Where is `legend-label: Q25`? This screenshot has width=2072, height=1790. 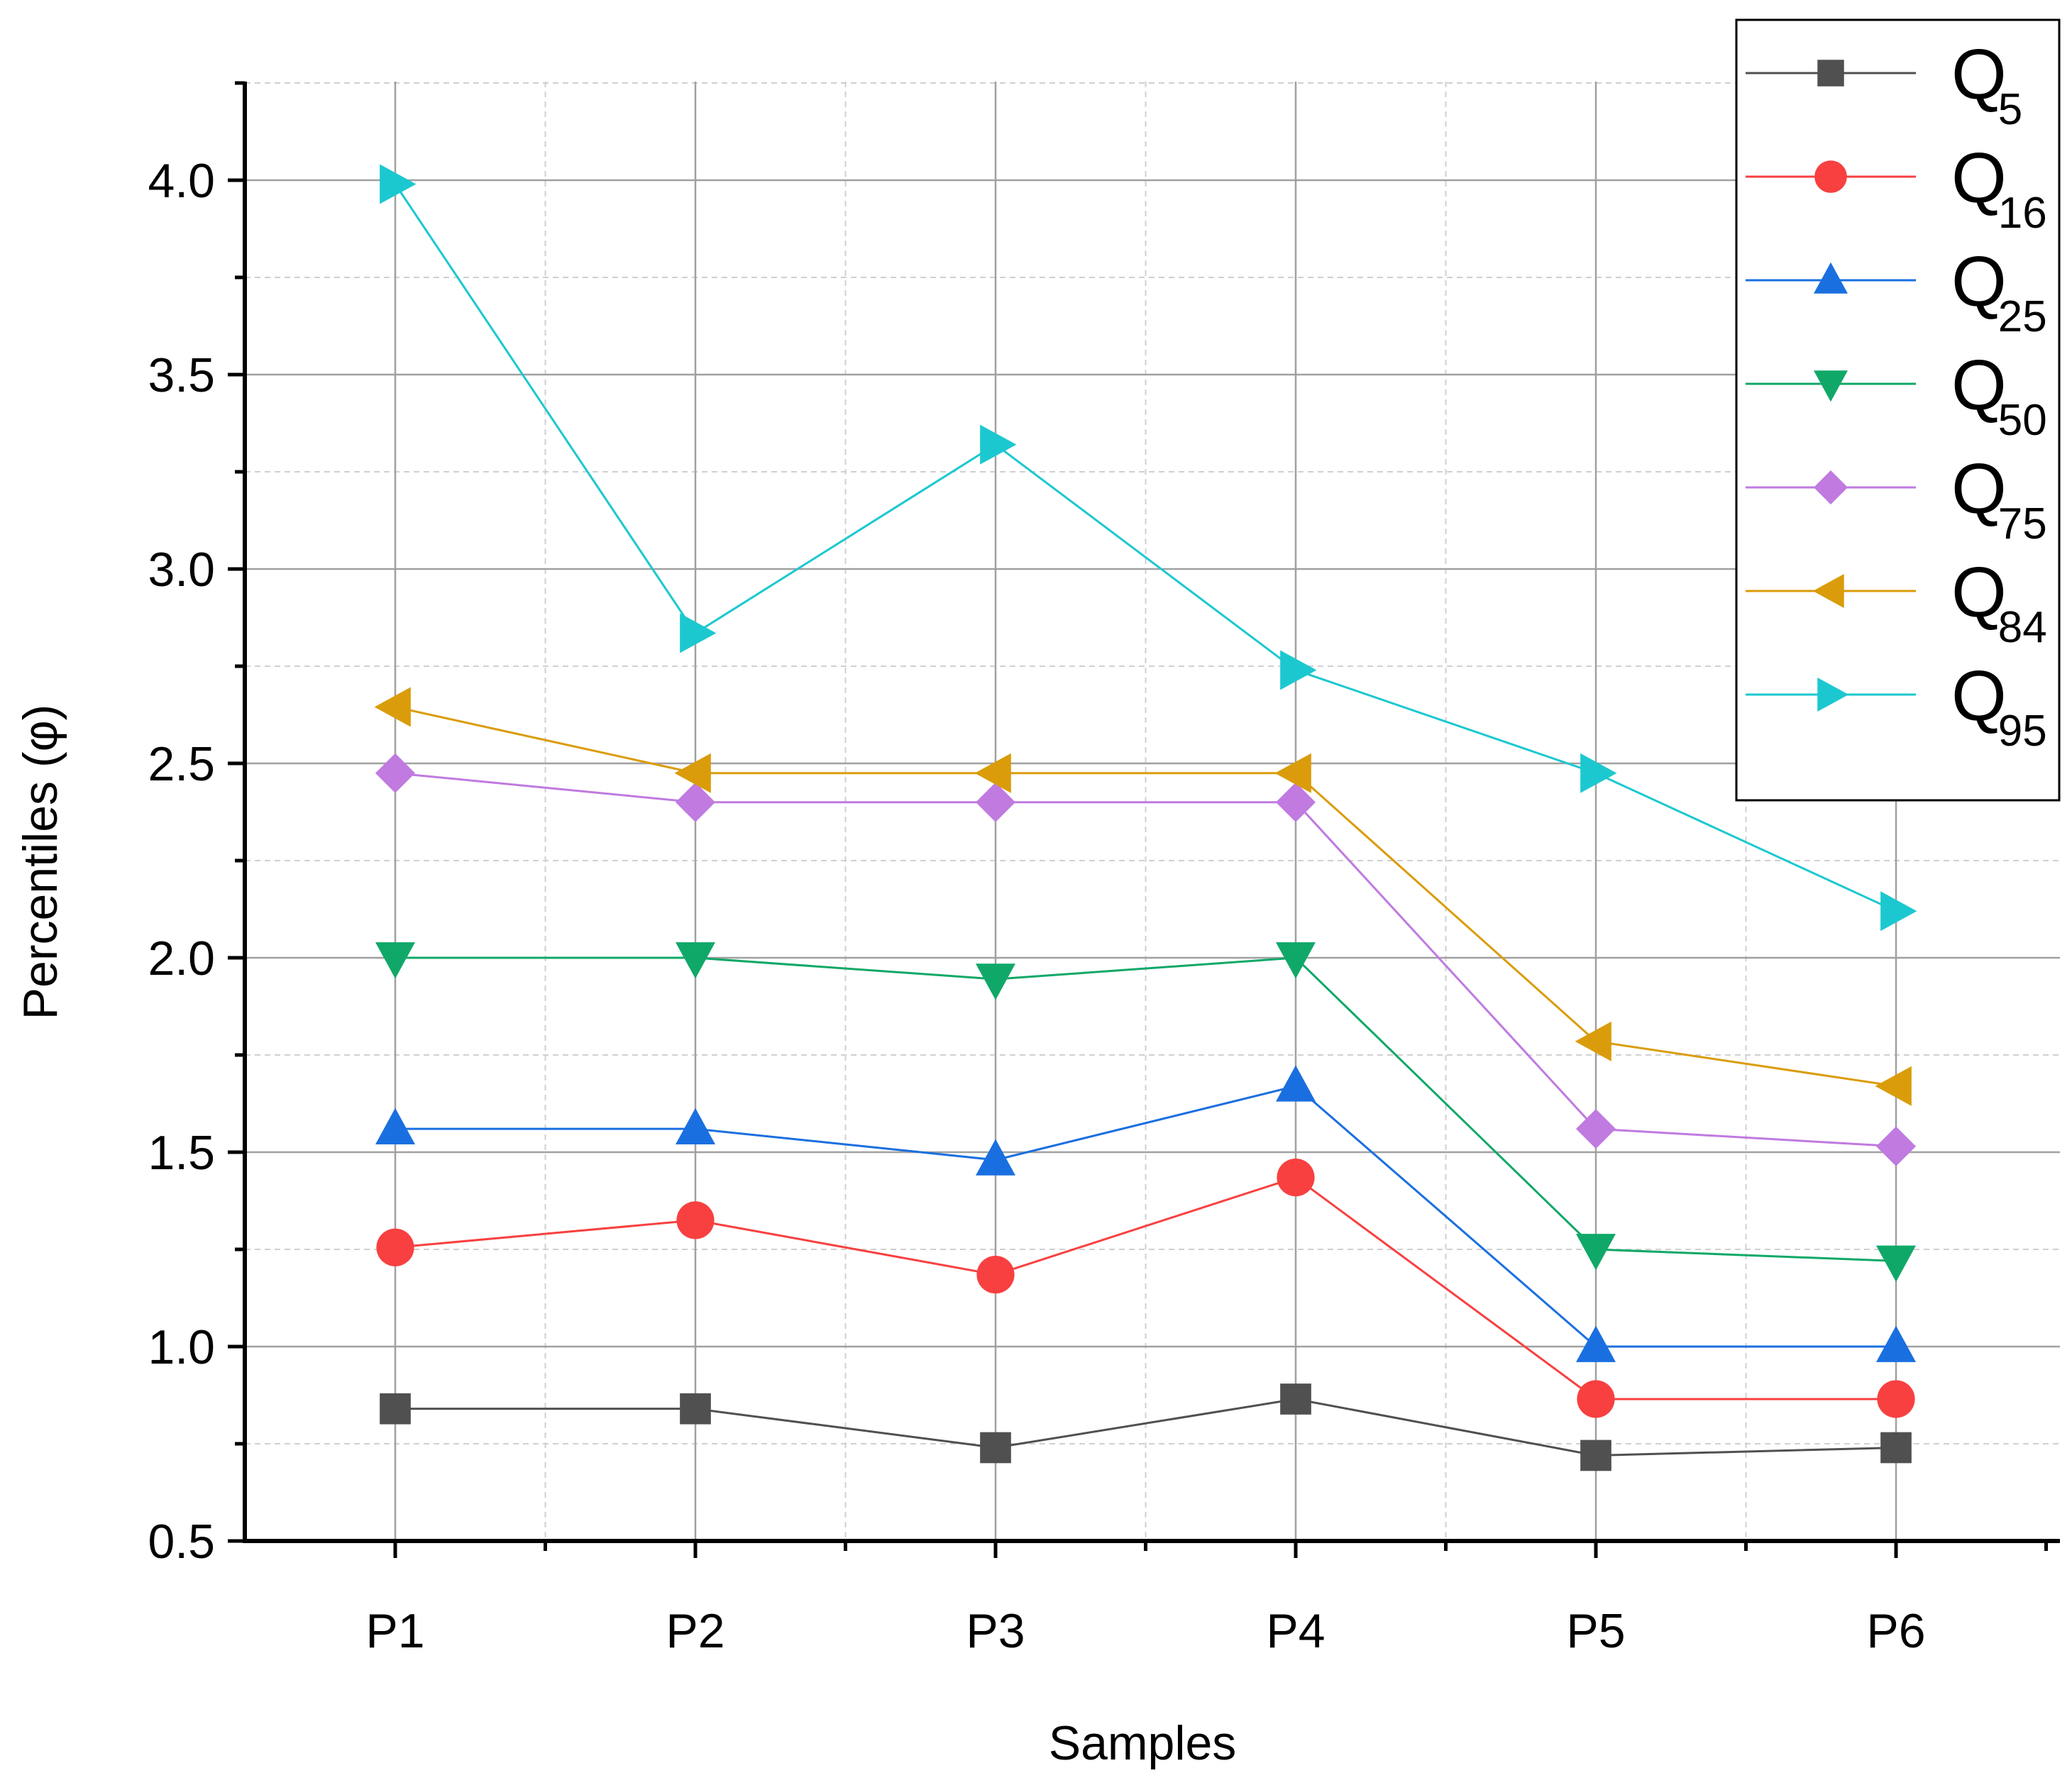 legend-label: Q25 is located at coordinates (1999, 291).